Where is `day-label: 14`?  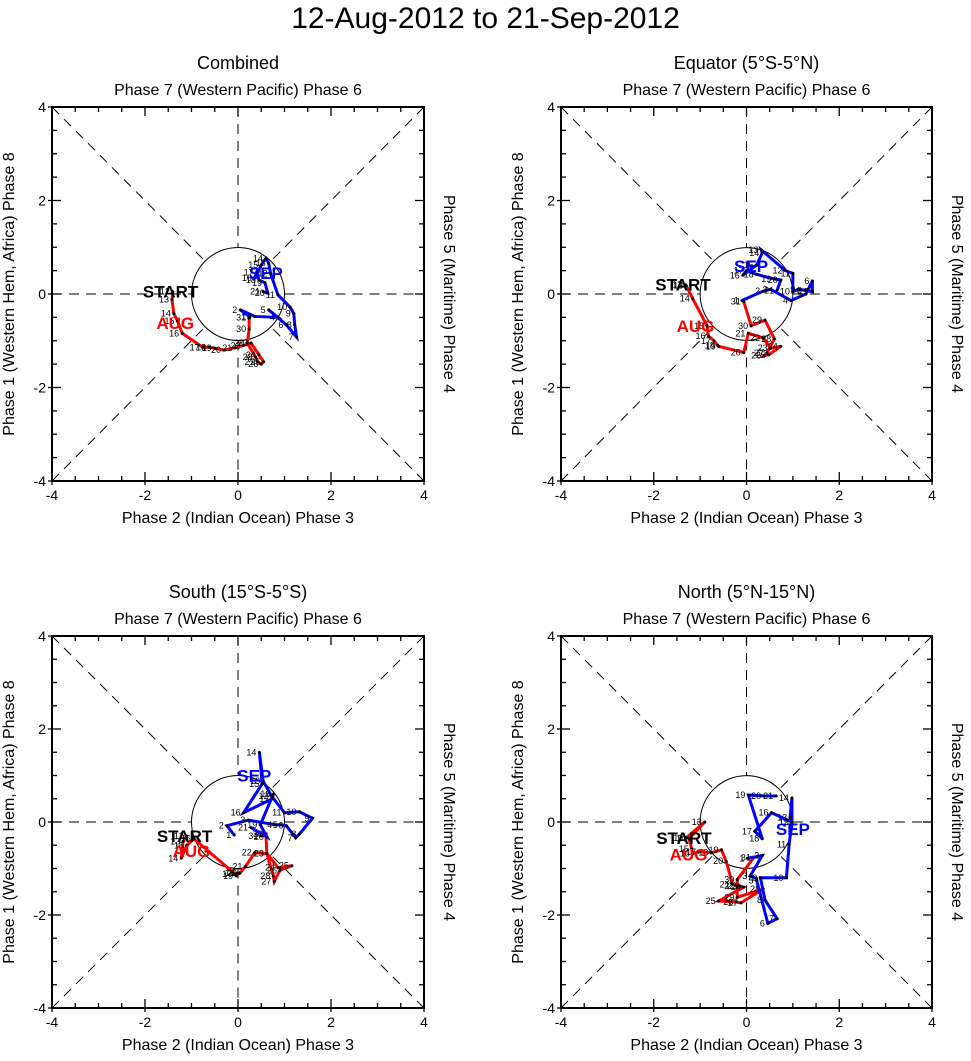 day-label: 14 is located at coordinates (681, 839).